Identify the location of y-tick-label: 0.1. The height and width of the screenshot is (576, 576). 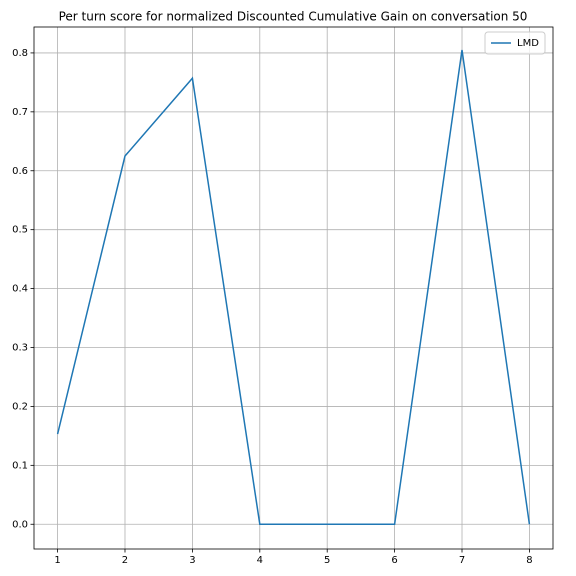
(20, 465).